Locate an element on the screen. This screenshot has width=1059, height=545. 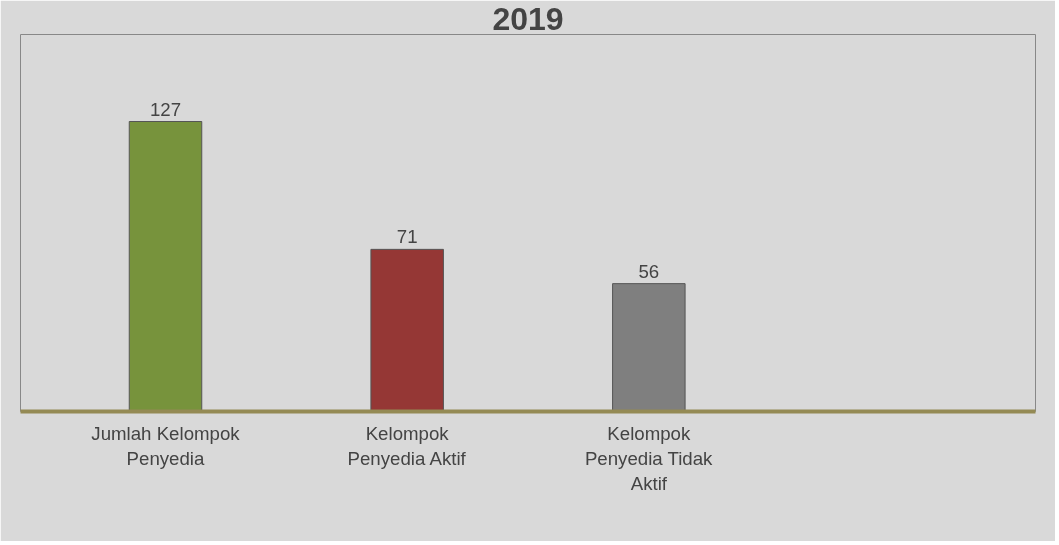
x-tick-label: Jumlah Kelompok Penyedia is located at coordinates (166, 445).